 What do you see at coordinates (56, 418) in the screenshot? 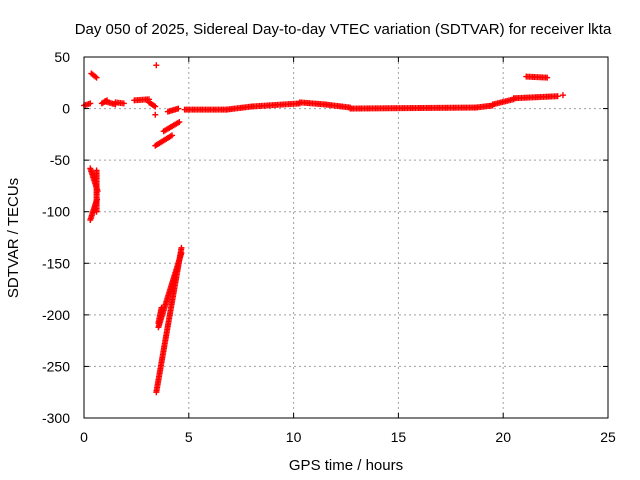
I see `y-tick-label: -300` at bounding box center [56, 418].